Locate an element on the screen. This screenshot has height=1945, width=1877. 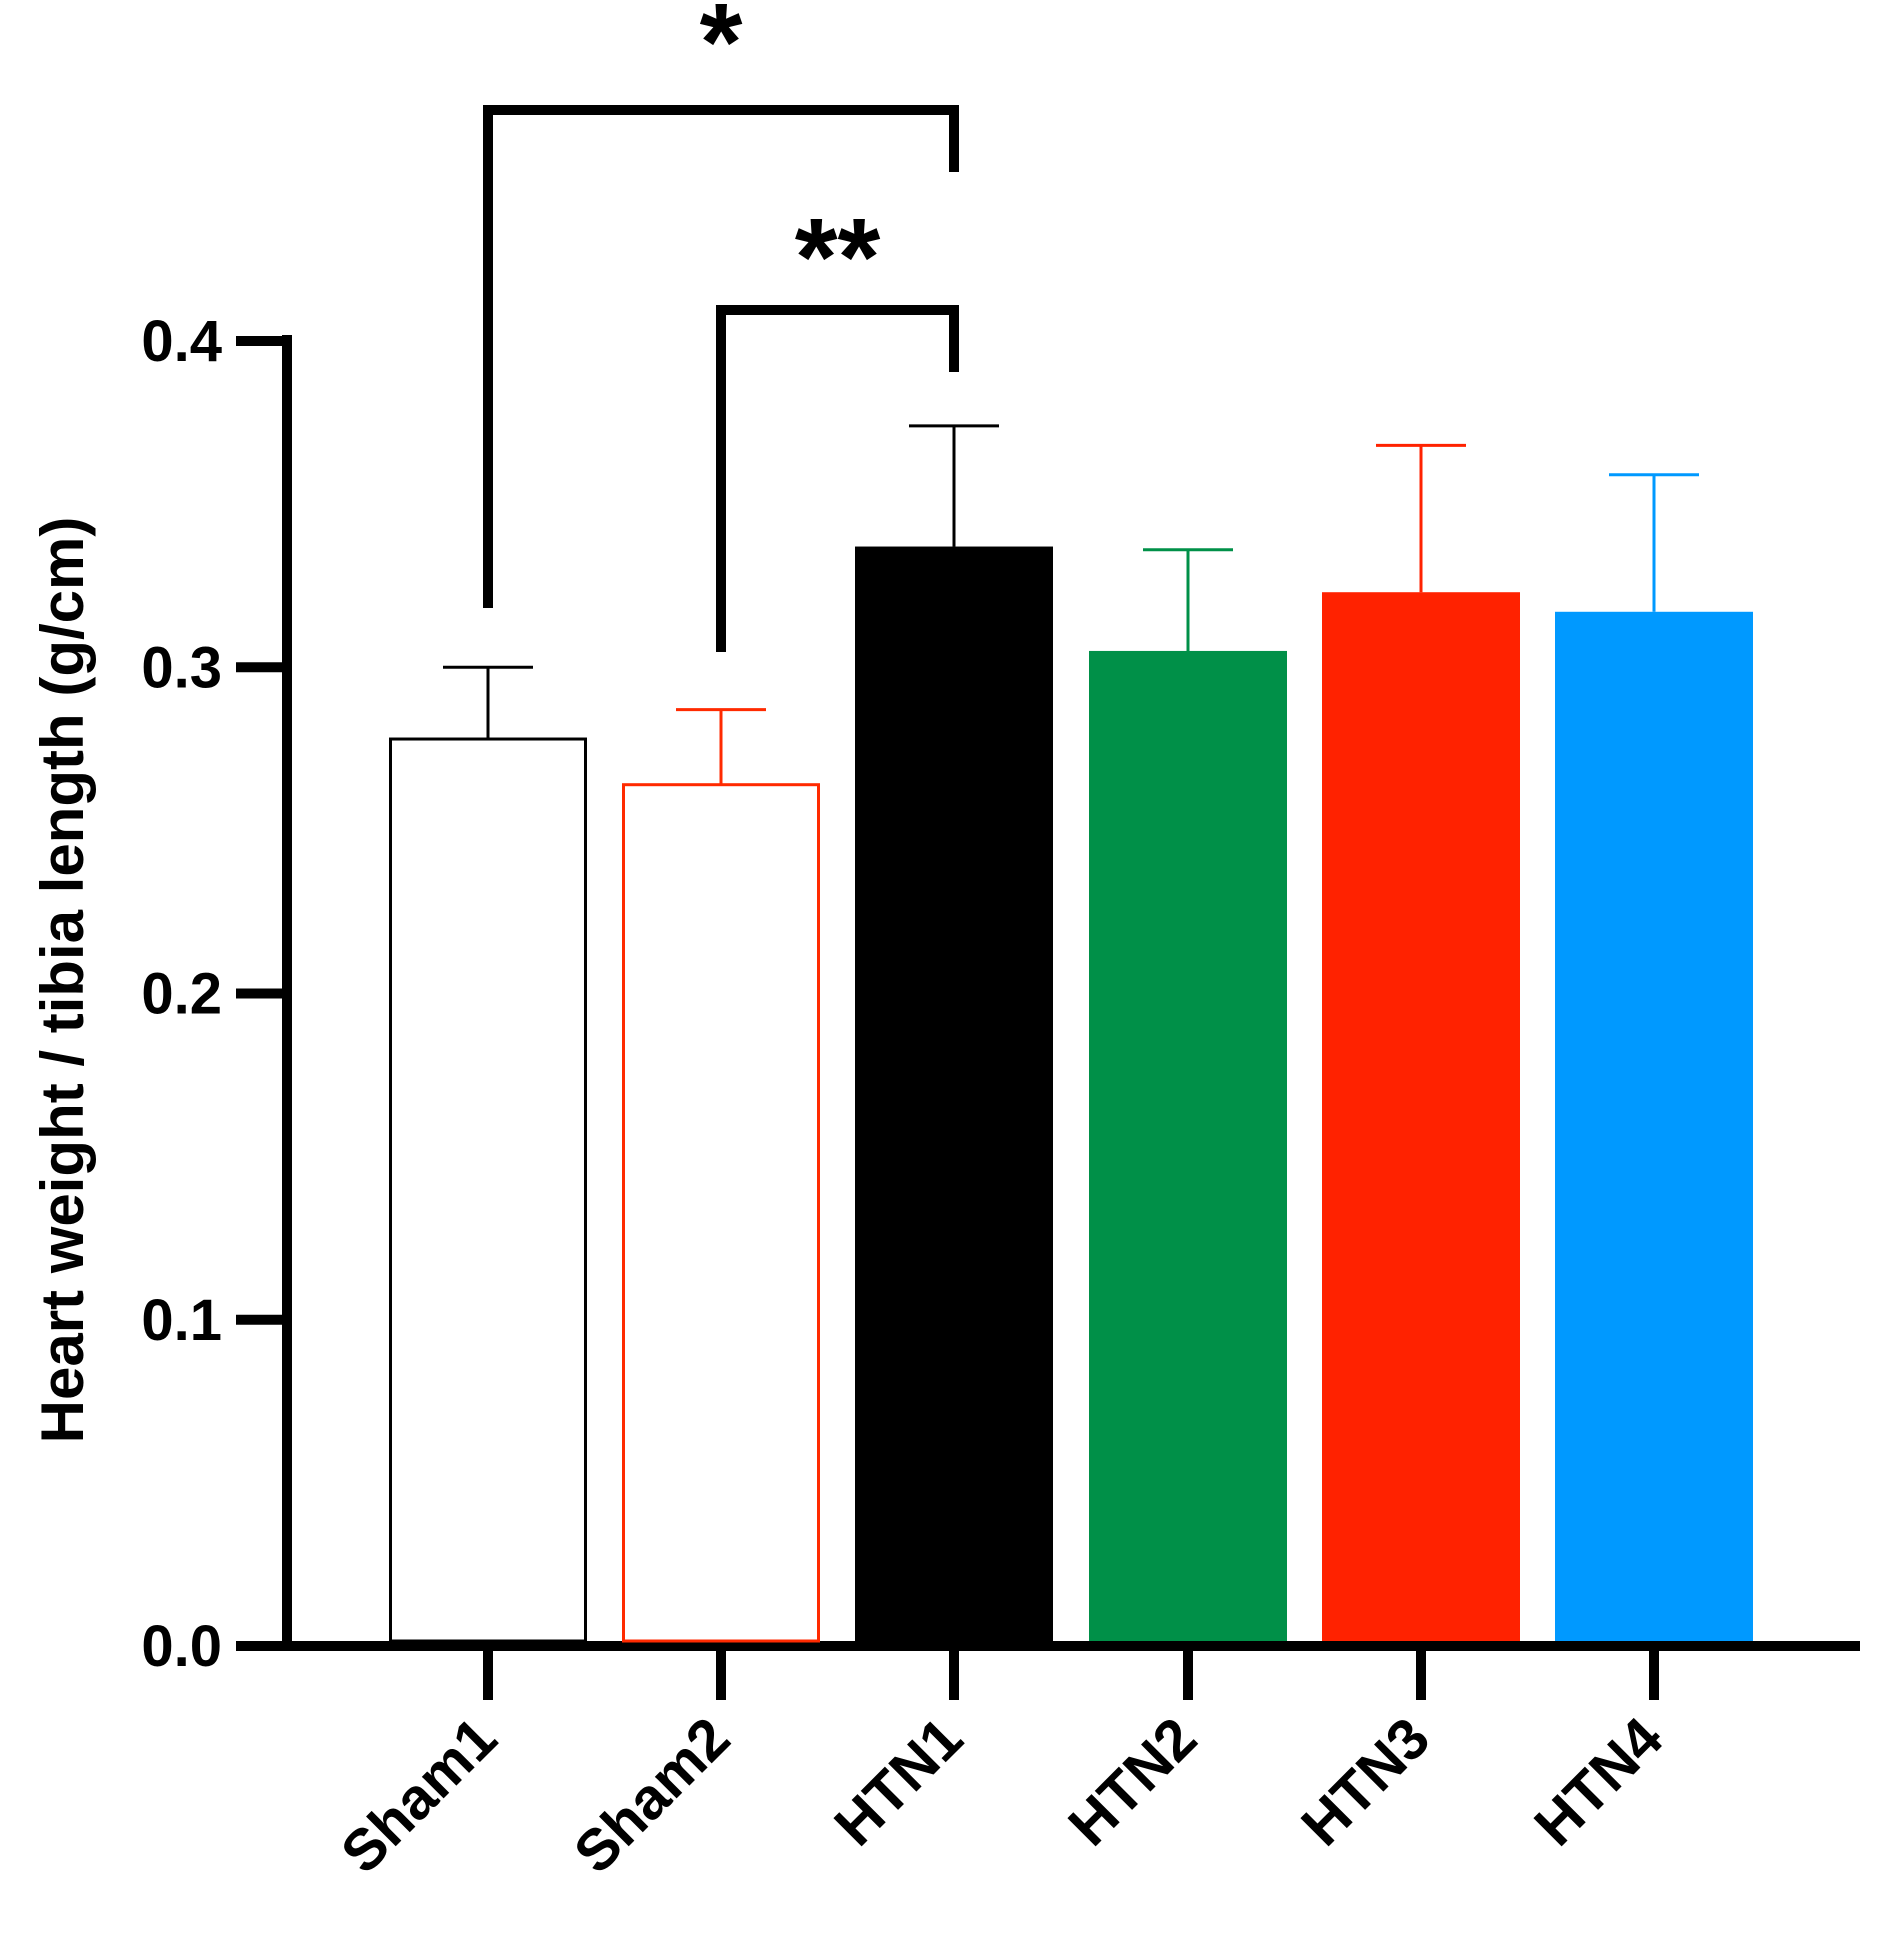
x-tick-label-HTN1: HTN1 is located at coordinates (898, 1781).